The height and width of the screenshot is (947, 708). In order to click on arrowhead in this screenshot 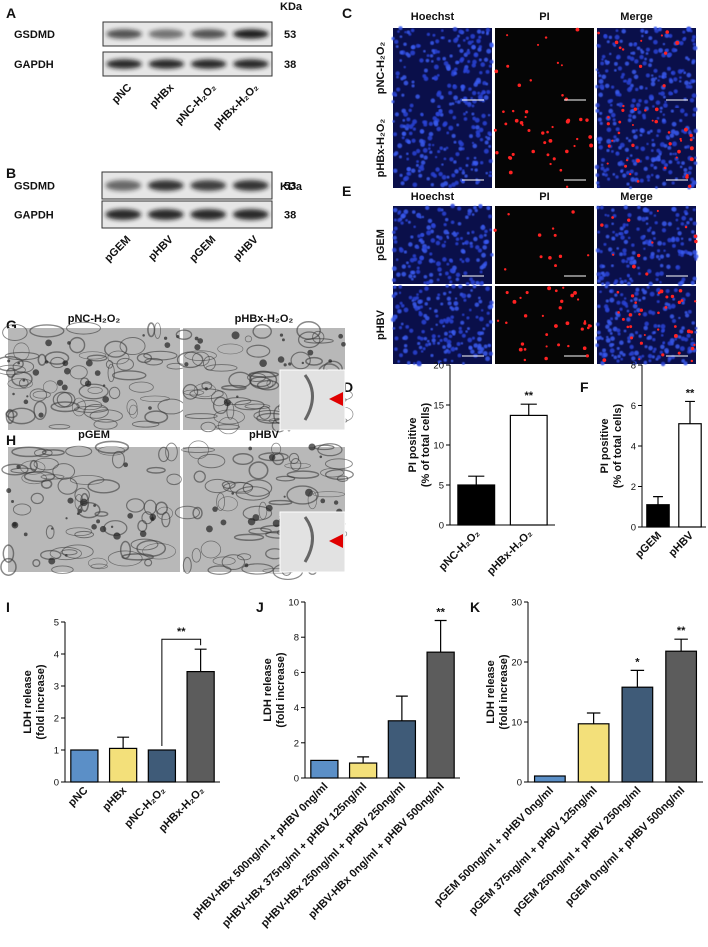, I will do `click(336, 399)`.